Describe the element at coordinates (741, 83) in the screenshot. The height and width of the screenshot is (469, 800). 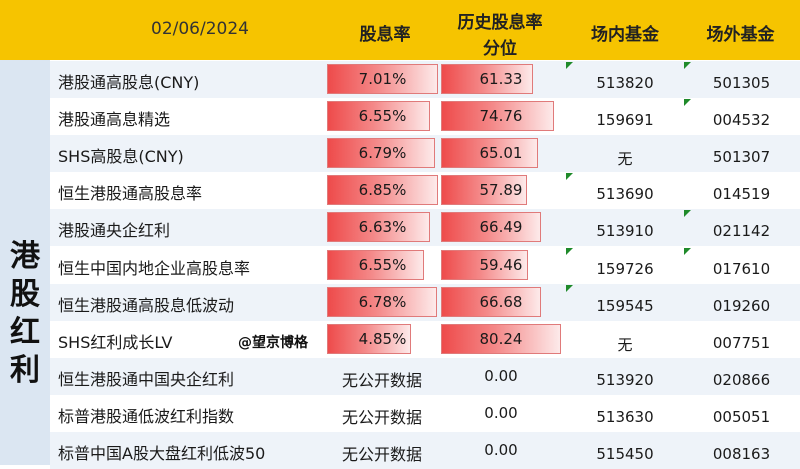
I see `offmarket-fund-code: 501305` at that location.